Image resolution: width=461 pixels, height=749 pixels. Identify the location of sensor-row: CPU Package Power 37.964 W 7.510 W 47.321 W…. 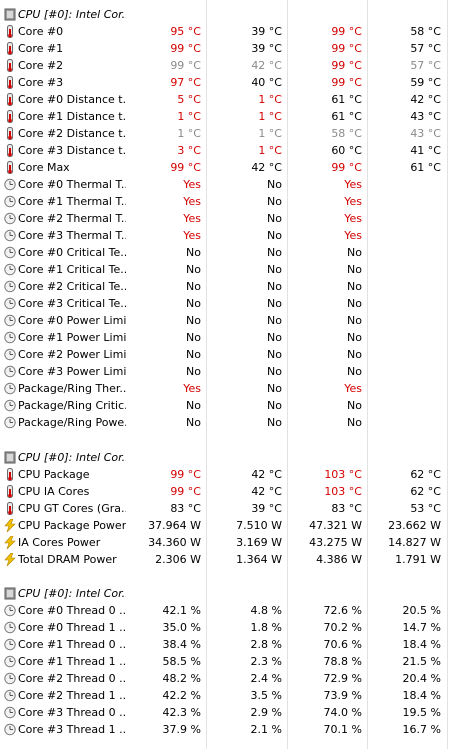
(230, 525).